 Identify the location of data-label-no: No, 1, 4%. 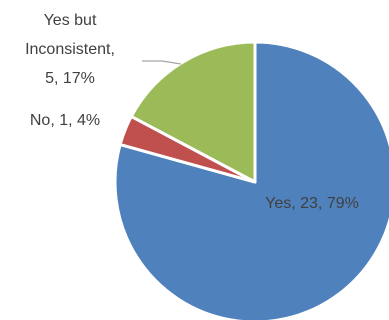
(65, 120).